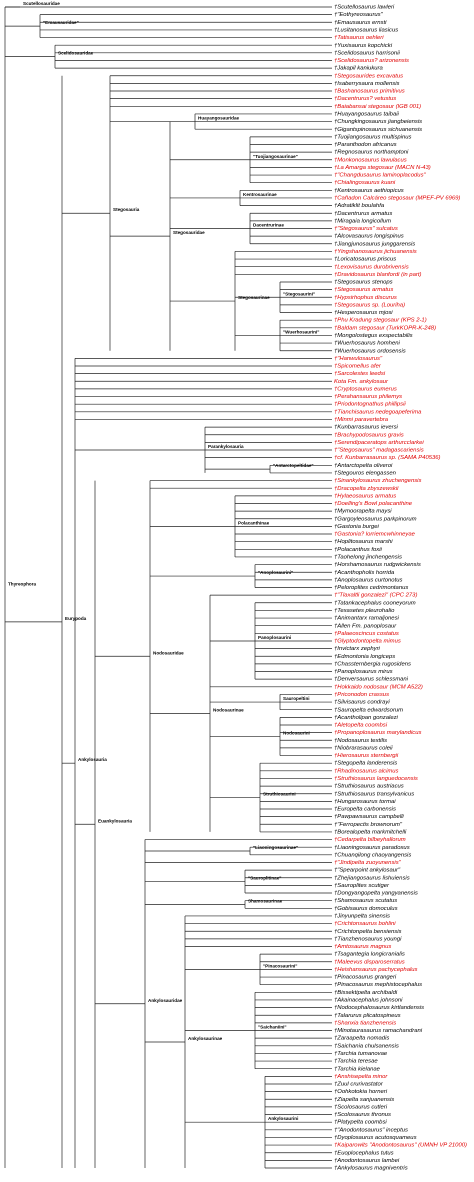 Image resolution: width=474 pixels, height=1182 pixels. Describe the element at coordinates (365, 978) in the screenshot. I see `taxon-label: †Pinacosaurus grangeri` at that location.